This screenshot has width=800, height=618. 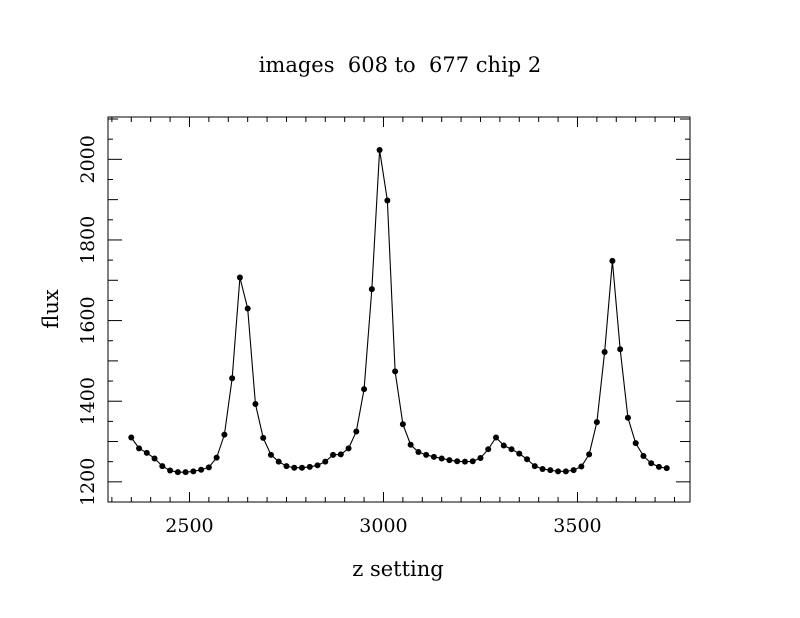 I want to click on y-axis-label: flux, so click(x=51, y=309).